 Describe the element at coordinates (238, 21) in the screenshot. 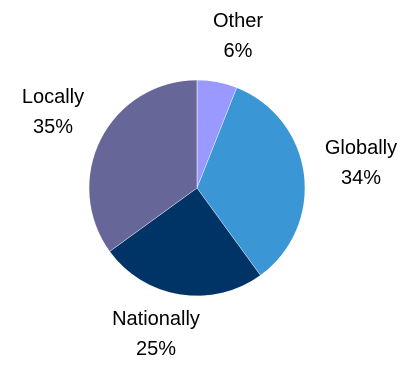

I see `slice-name-label: Other` at that location.